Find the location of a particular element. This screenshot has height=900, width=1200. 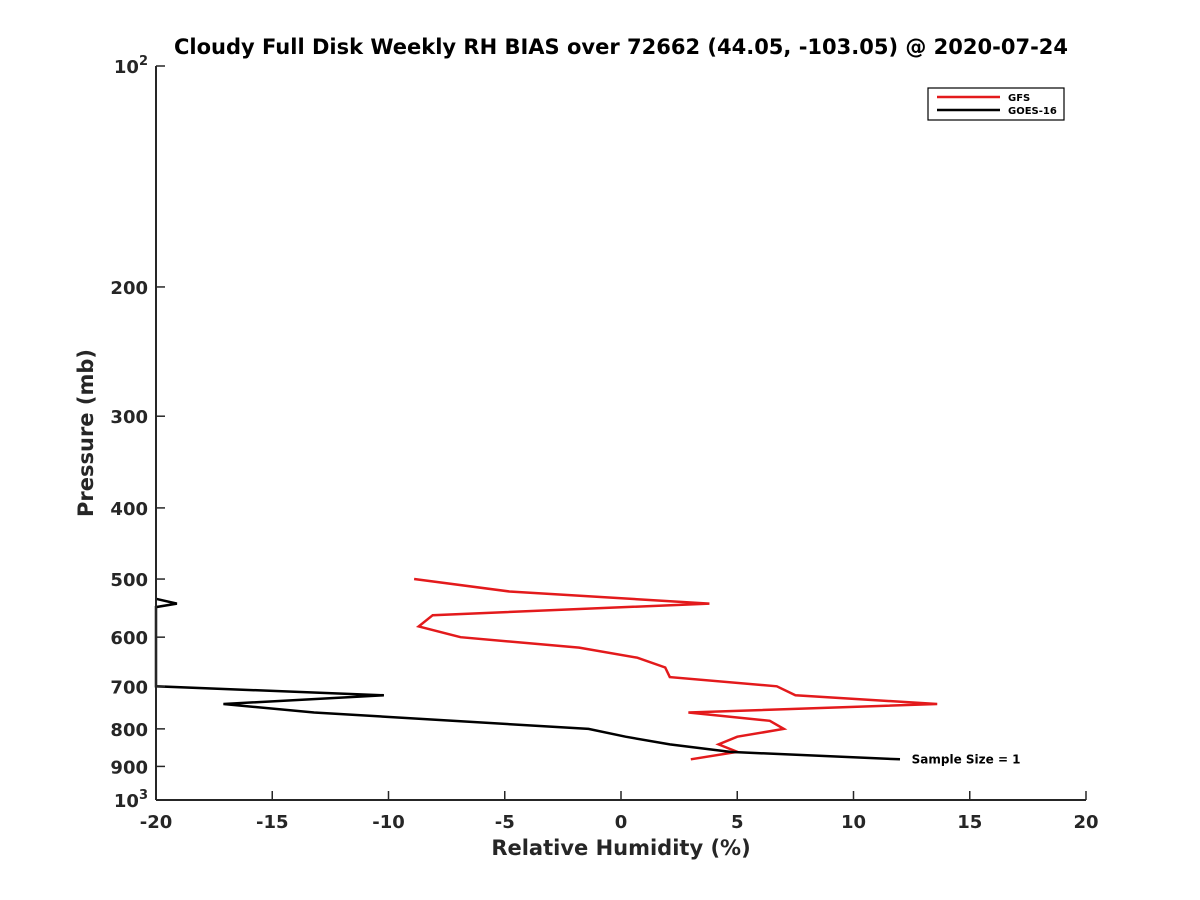

x-axis-ticks: -20 -15 -10 -5 0 5 10 15 20 is located at coordinates (619, 812).